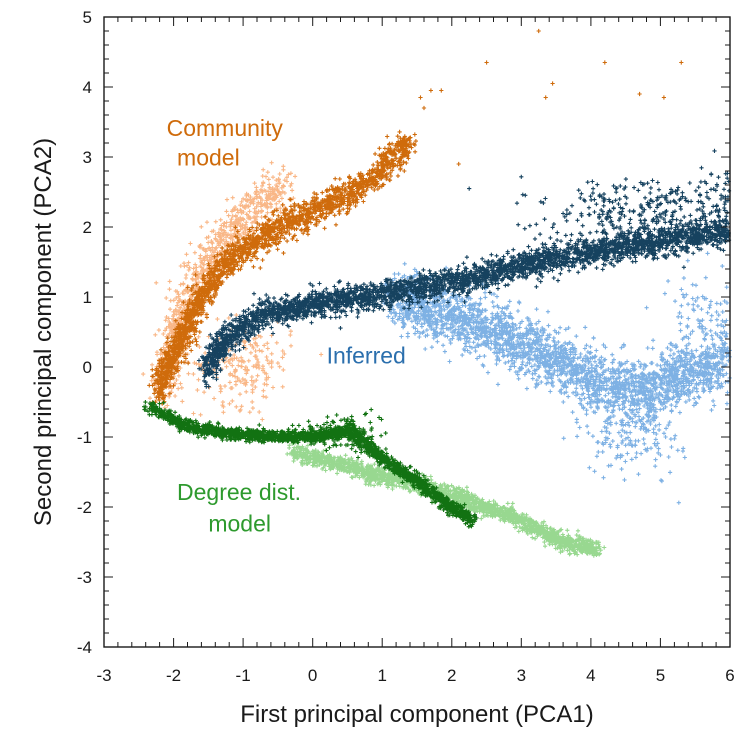 The width and height of the screenshot is (747, 747). What do you see at coordinates (87, 227) in the screenshot?
I see `y-tick-label: 2` at bounding box center [87, 227].